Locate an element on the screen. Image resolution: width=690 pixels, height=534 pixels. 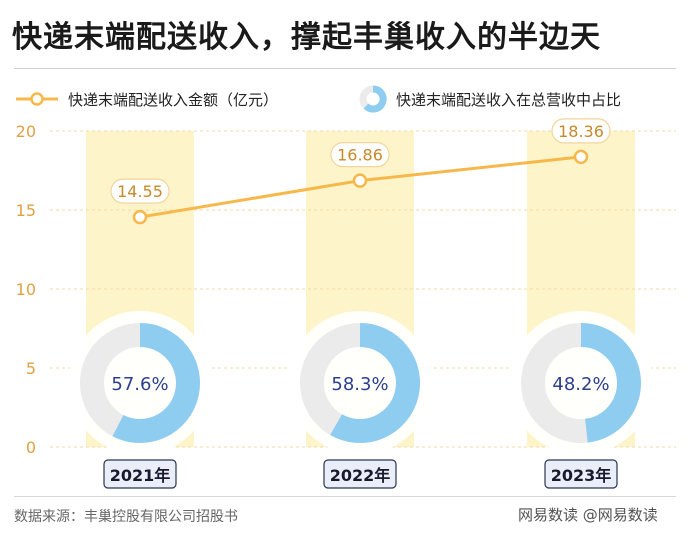
legend-item-share: 快递末端配送收入在总营收中占比 is located at coordinates (489, 99).